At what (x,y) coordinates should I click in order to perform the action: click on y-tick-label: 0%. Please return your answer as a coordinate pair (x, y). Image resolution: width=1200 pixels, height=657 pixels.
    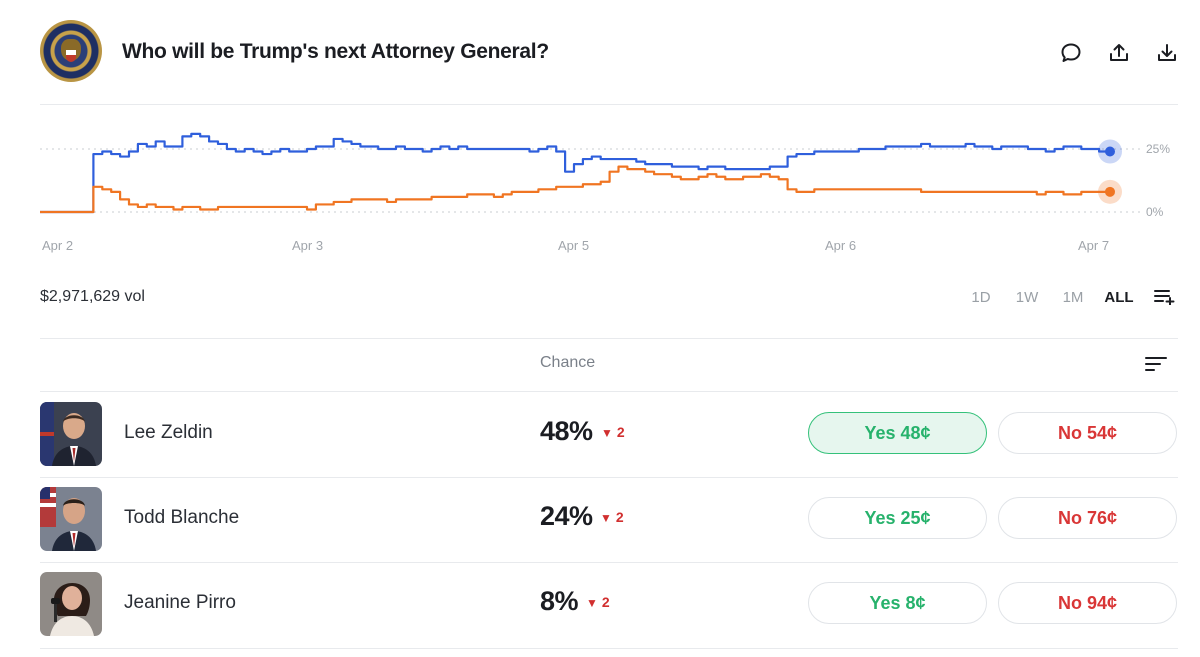
    Looking at the image, I should click on (1155, 212).